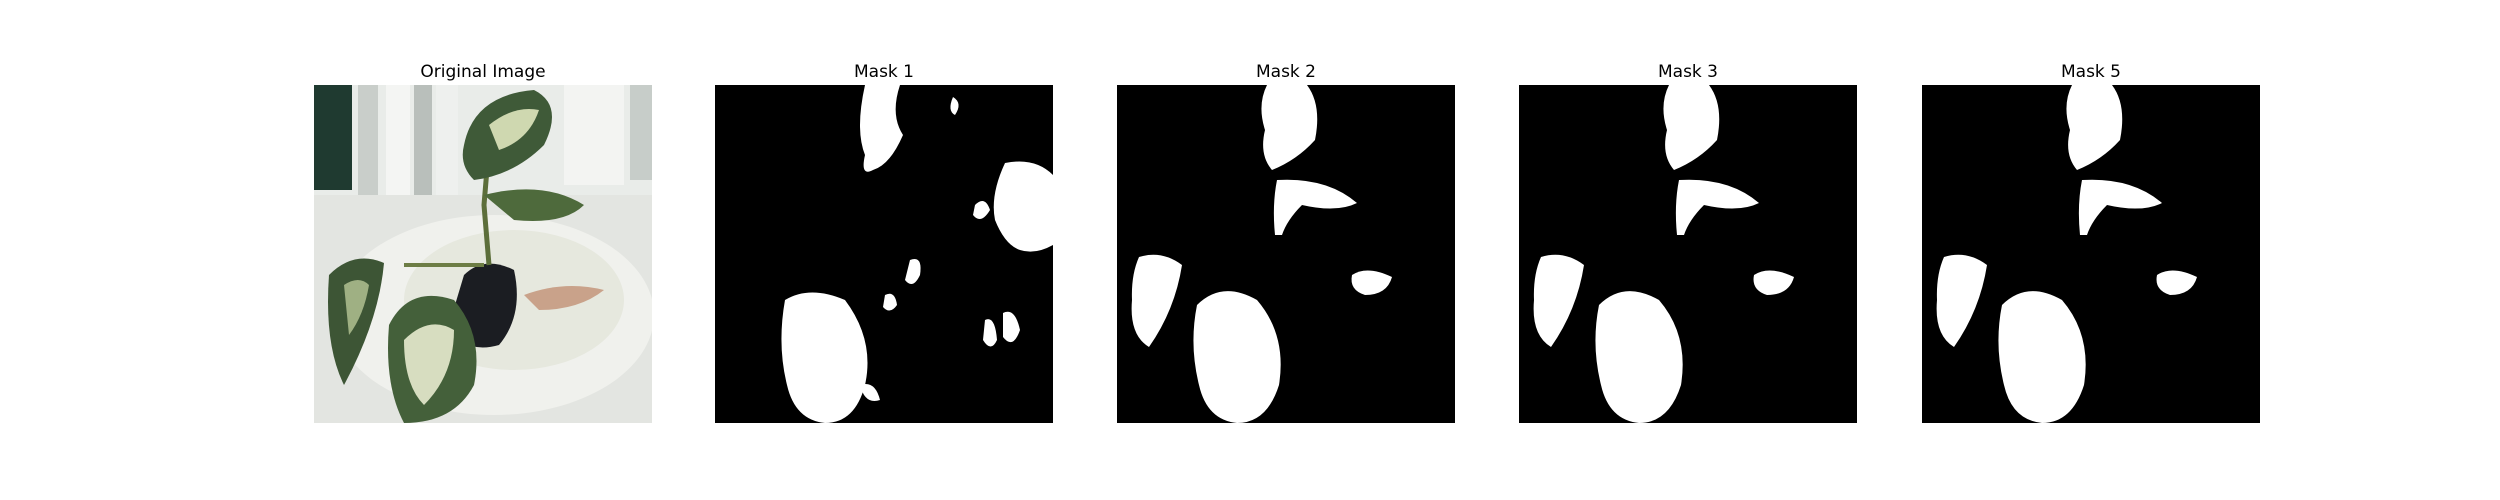 Image resolution: width=2500 pixels, height=500 pixels. What do you see at coordinates (883, 72) in the screenshot?
I see `panel-title: Mask 1` at bounding box center [883, 72].